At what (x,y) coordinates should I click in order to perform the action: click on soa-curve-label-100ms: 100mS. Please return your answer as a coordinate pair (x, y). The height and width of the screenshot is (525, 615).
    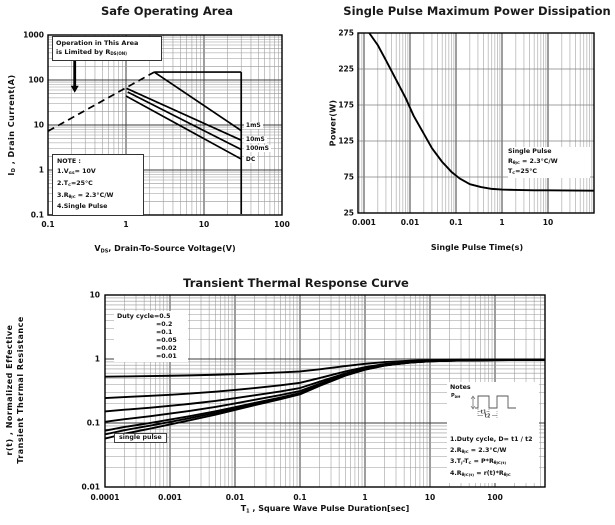
    Looking at the image, I should click on (257, 148).